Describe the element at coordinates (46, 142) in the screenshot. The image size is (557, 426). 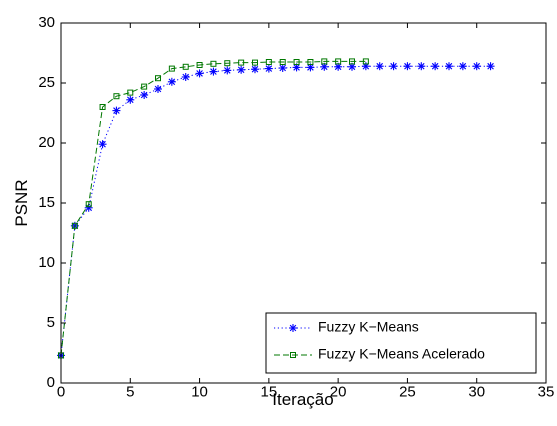
I see `y-tick-label: 20` at that location.